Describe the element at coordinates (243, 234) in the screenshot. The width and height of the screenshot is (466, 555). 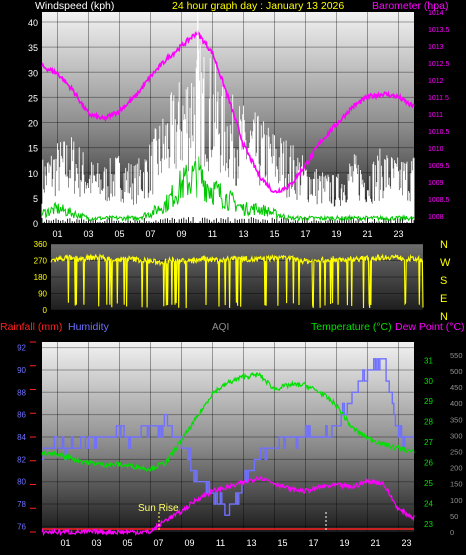
I see `wind-x-tick-label: 13` at that location.